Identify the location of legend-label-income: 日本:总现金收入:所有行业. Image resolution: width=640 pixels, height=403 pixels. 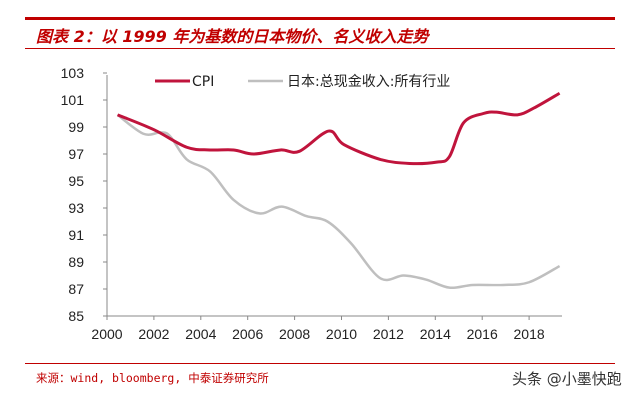
(368, 82).